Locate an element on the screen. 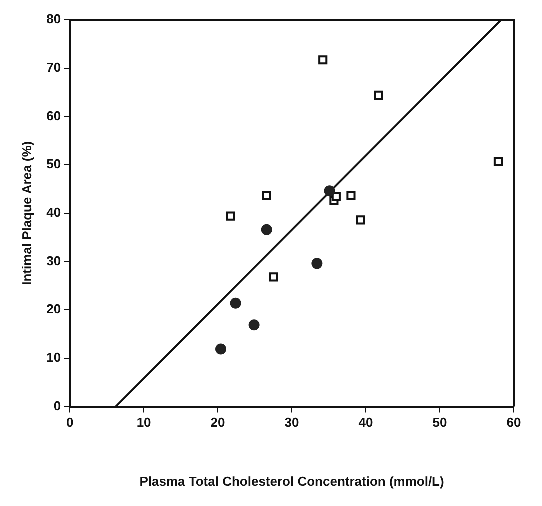 This screenshot has width=542, height=506. y-tick-label: 50 is located at coordinates (54, 164).